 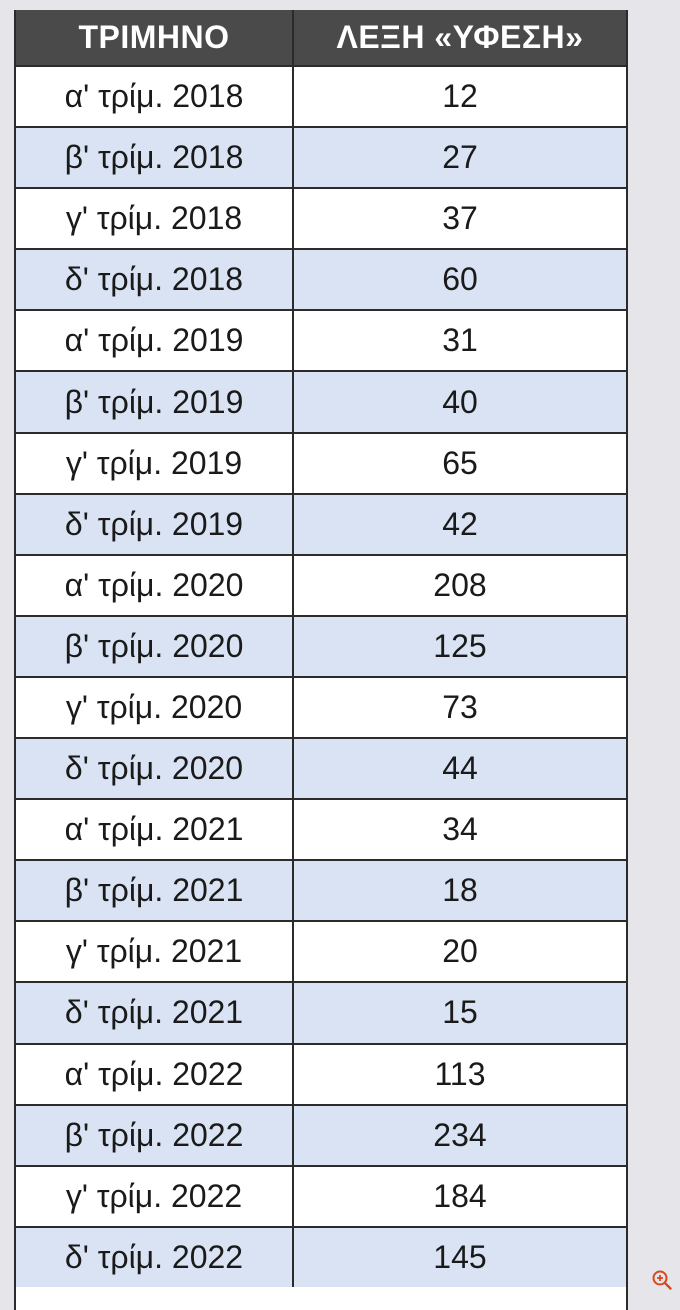 I want to click on table-row: β' τρίμ. 2020 125, so click(x=321, y=645).